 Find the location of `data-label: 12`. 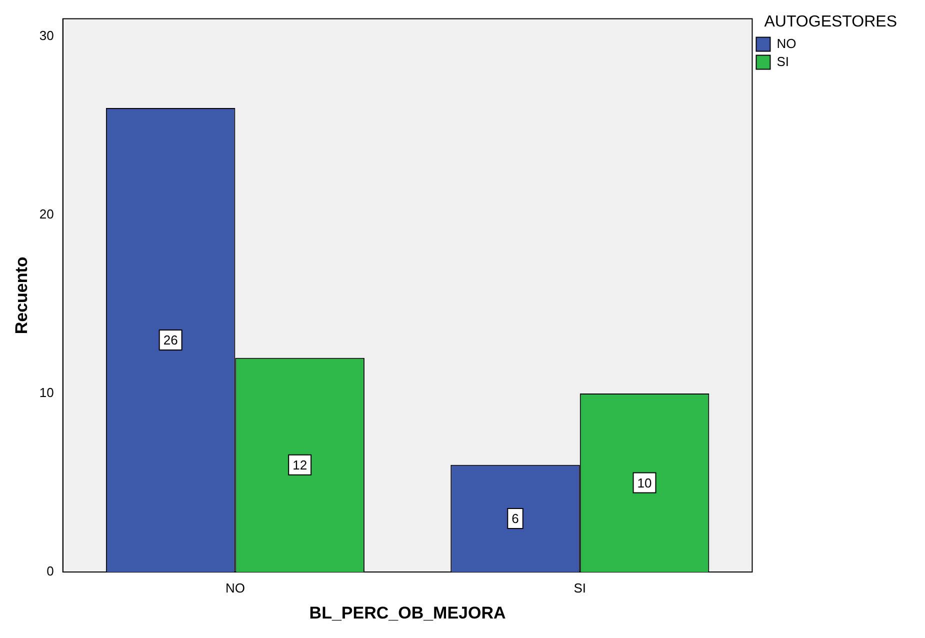

data-label: 12 is located at coordinates (300, 465).